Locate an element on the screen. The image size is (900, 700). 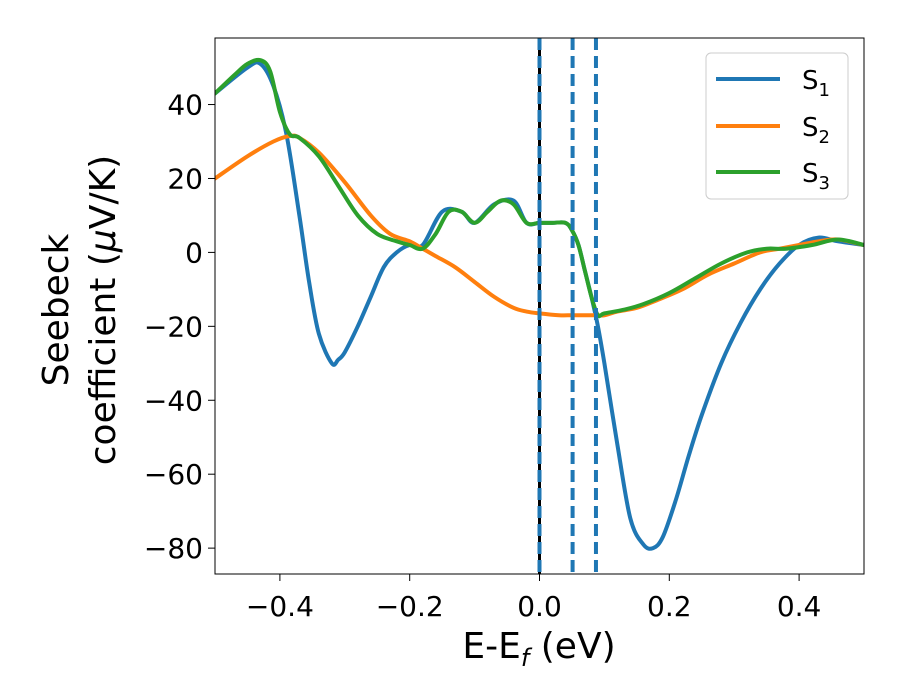
y-tick-label: −20 is located at coordinates (173, 326).